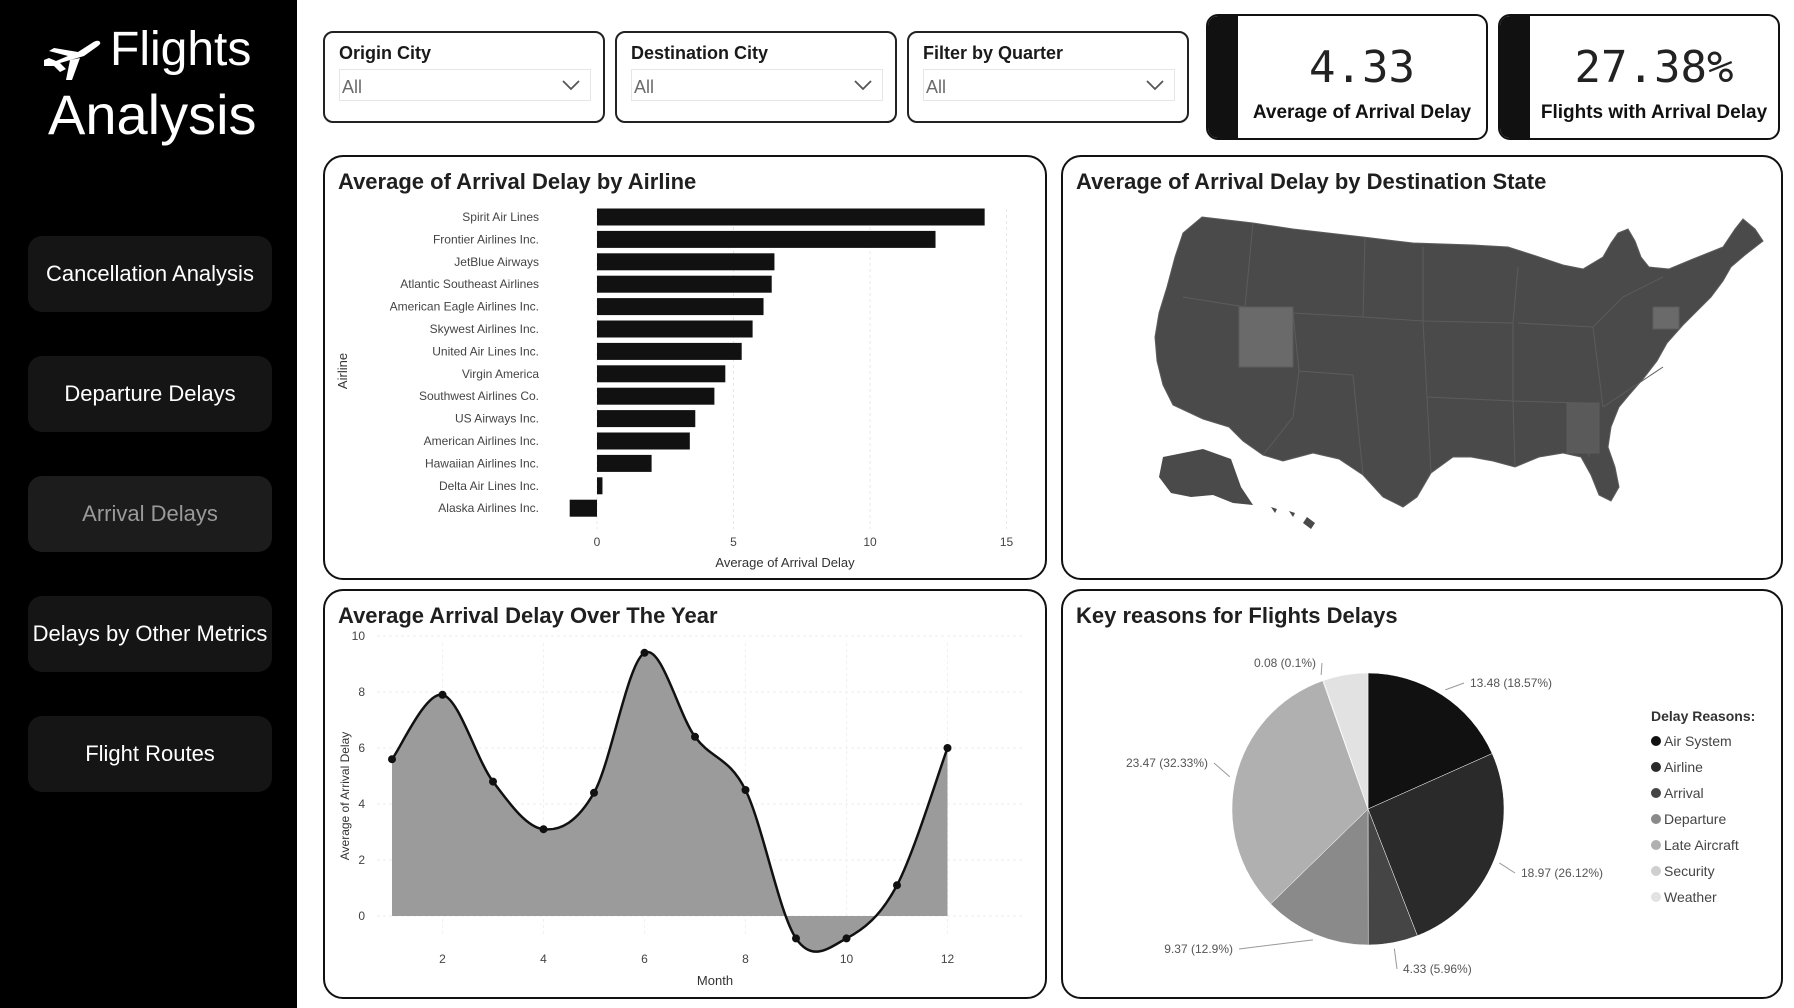 The width and height of the screenshot is (1794, 1008). I want to click on pie-slice-late-aircraft, so click(1300, 792).